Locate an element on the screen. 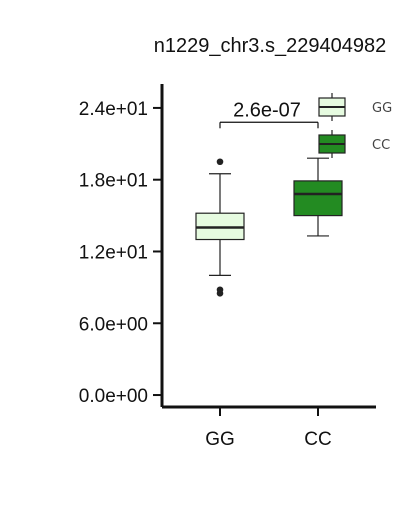 This screenshot has height=507, width=413. chart-title: n1229_chr3.s_229404982 is located at coordinates (270, 46).